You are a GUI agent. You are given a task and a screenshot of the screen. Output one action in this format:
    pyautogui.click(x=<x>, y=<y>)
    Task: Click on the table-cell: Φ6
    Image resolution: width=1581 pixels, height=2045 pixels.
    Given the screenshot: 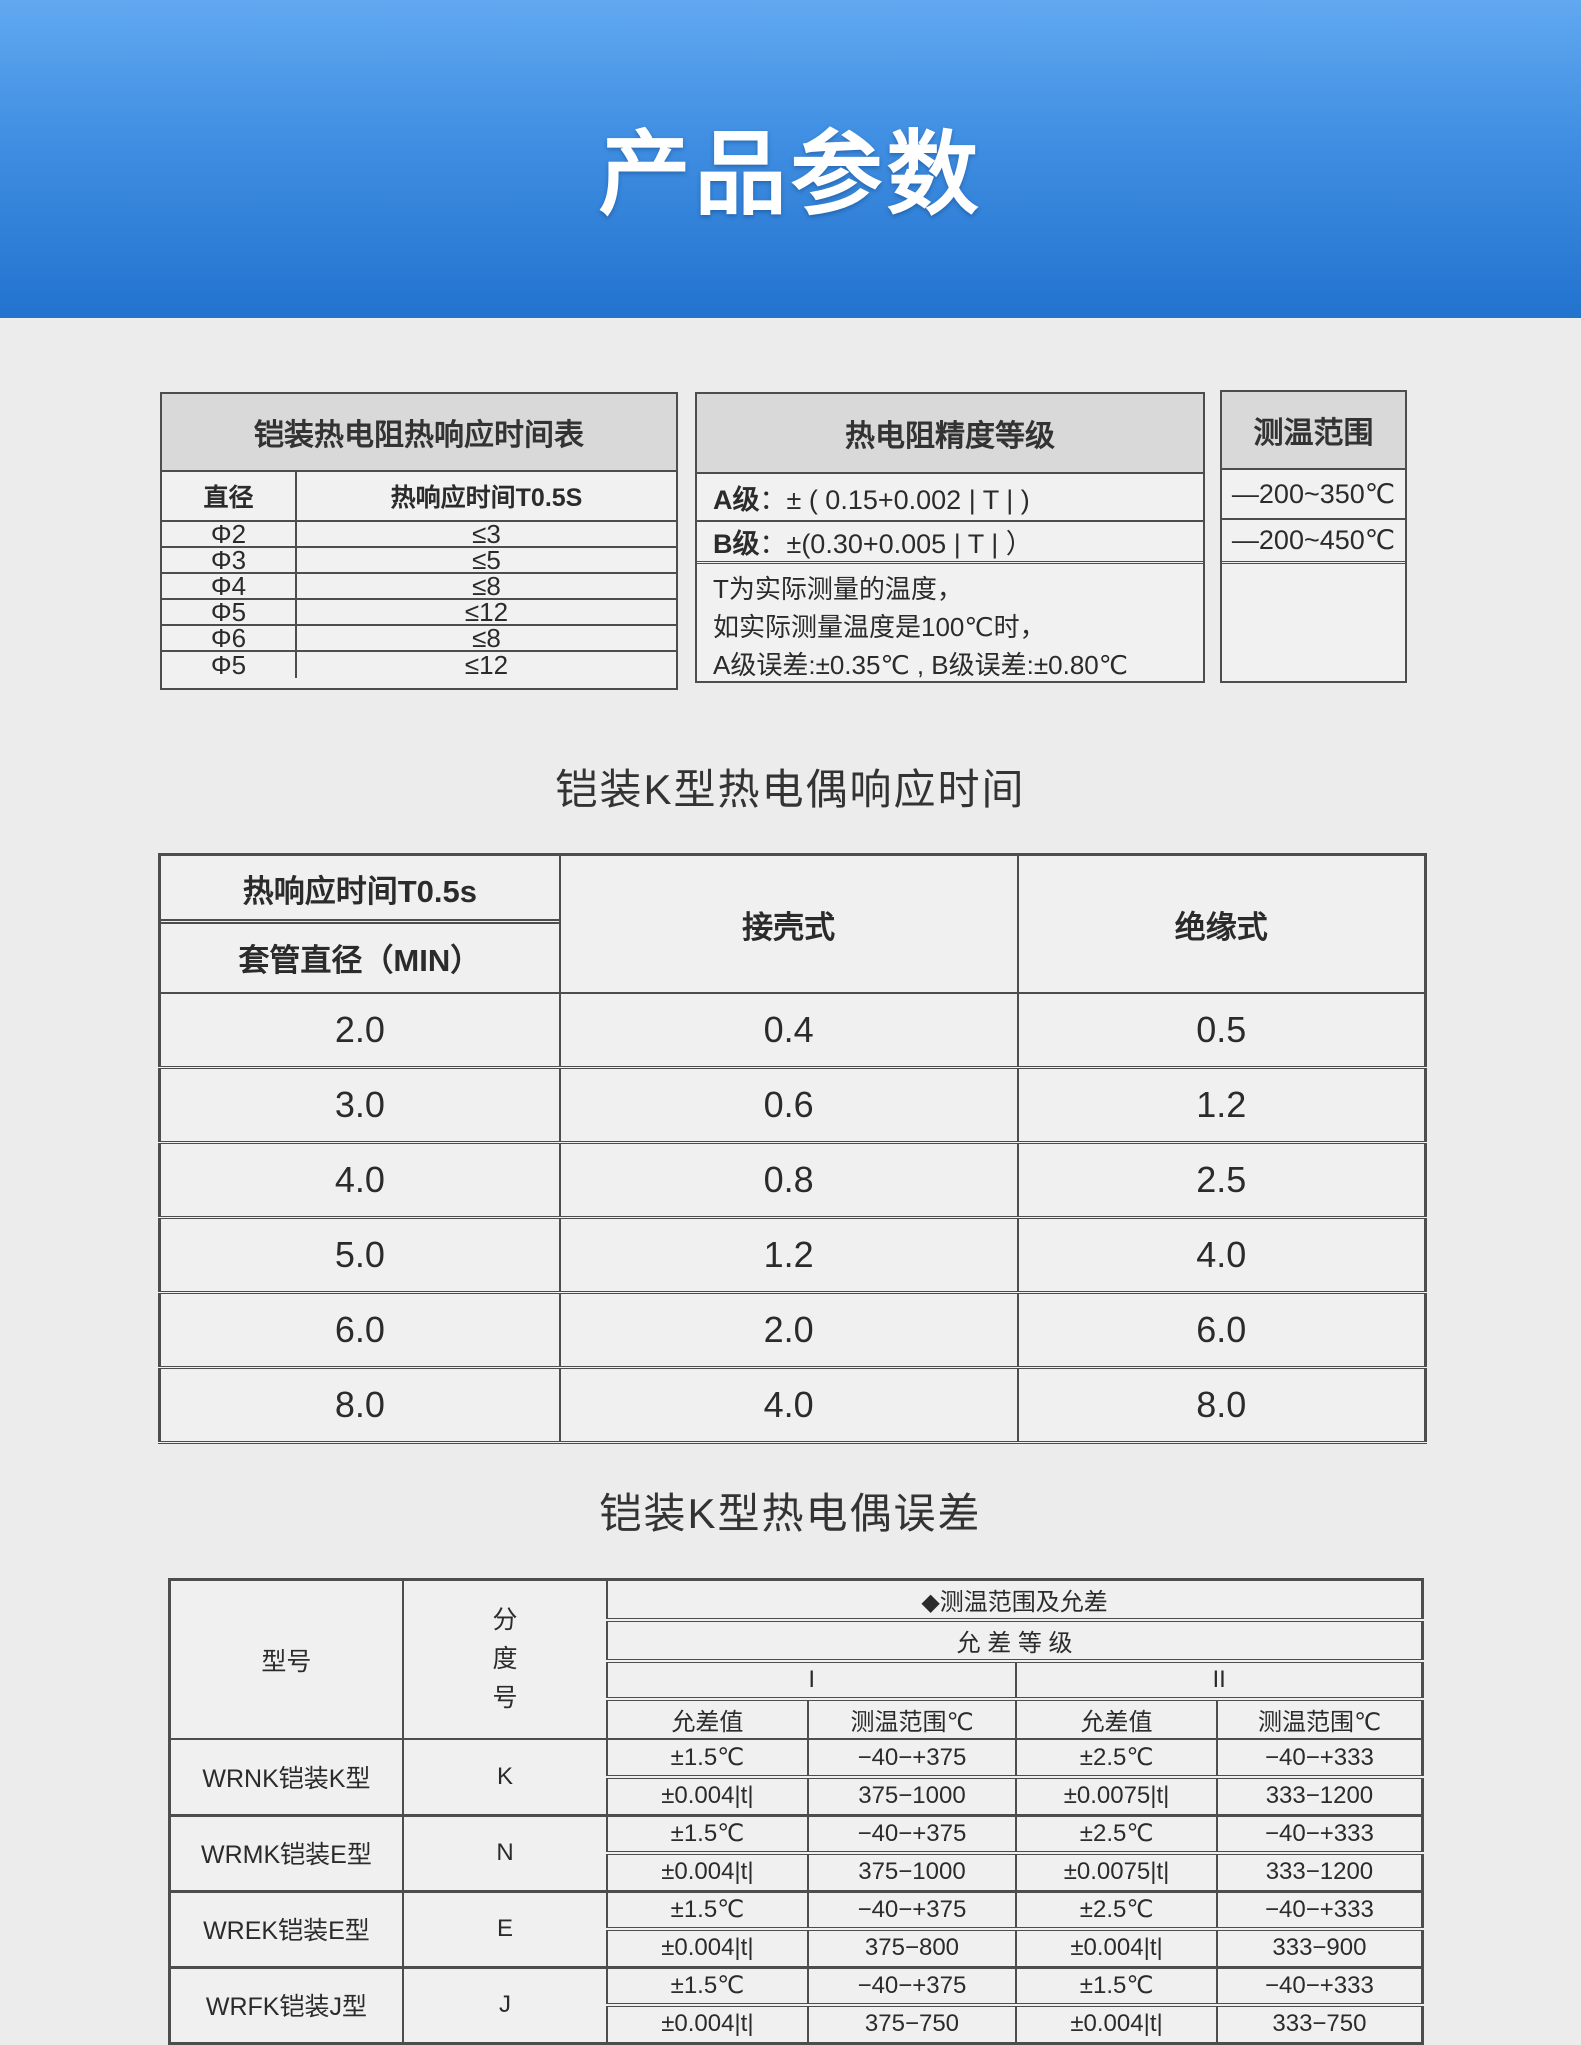 What is the action you would take?
    pyautogui.click(x=229, y=638)
    